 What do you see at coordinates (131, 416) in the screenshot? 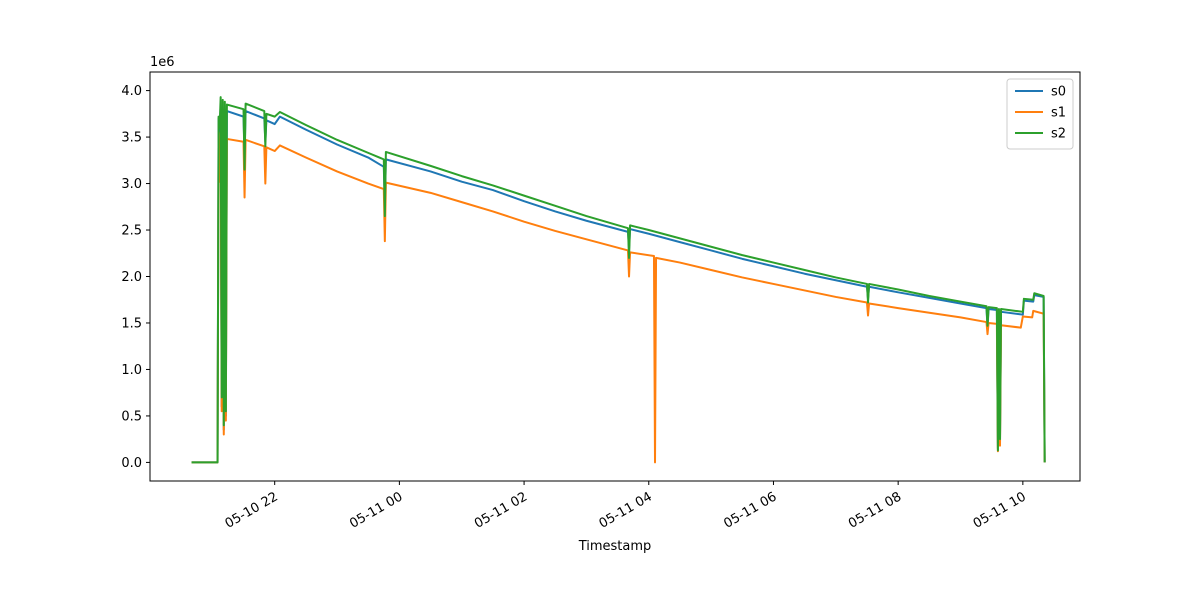
I see `y-tick-label: 0.5` at bounding box center [131, 416].